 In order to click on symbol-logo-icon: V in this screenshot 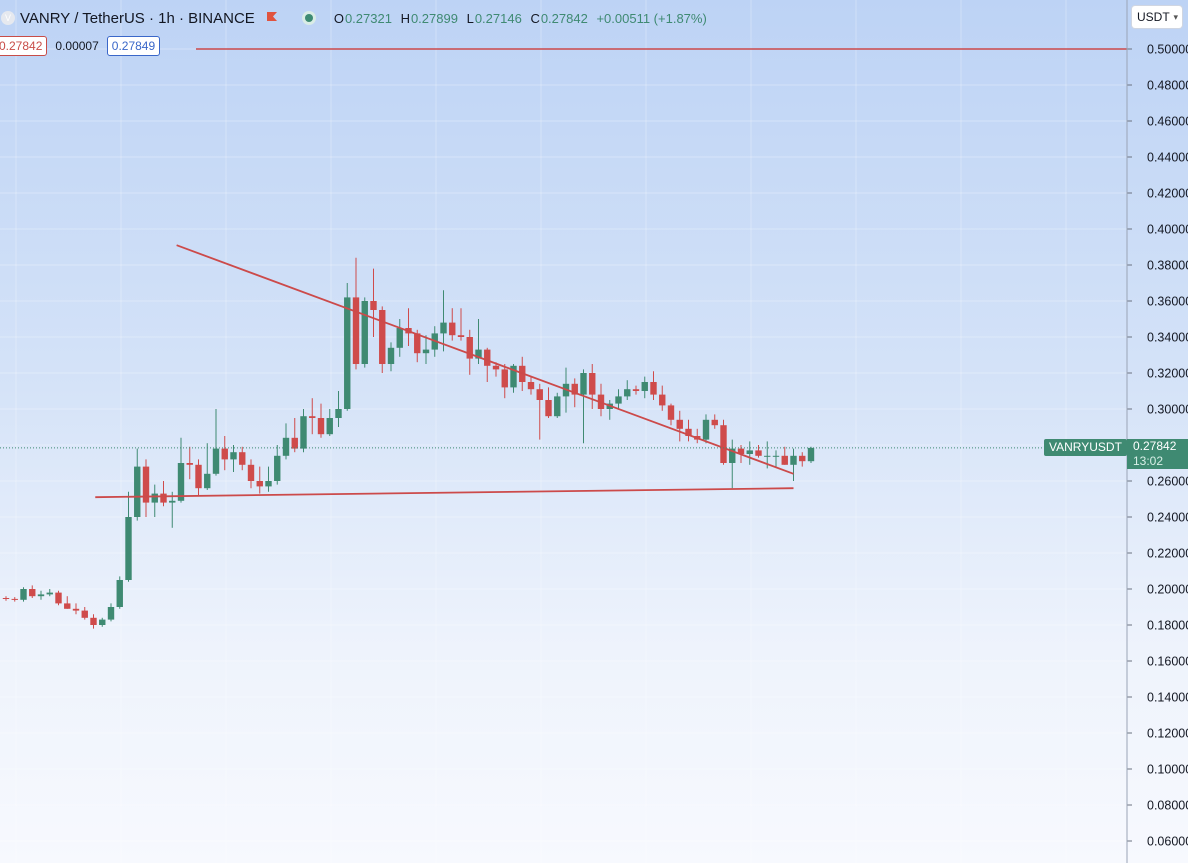, I will do `click(8, 18)`.